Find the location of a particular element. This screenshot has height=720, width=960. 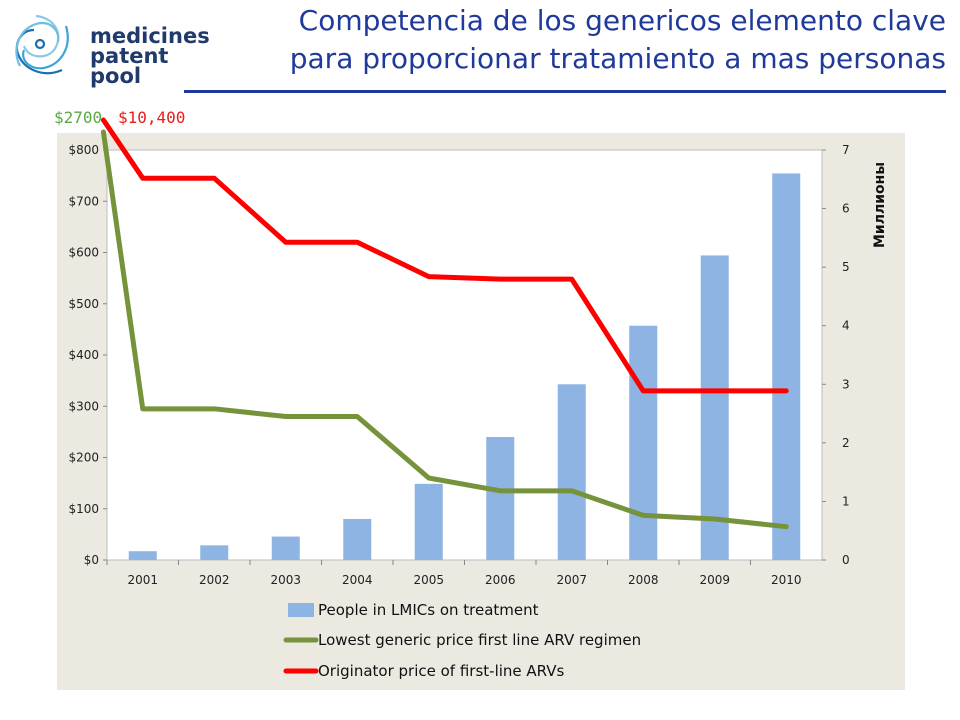

legend-label-originator: Originator price of first-line ARVs is located at coordinates (441, 671).